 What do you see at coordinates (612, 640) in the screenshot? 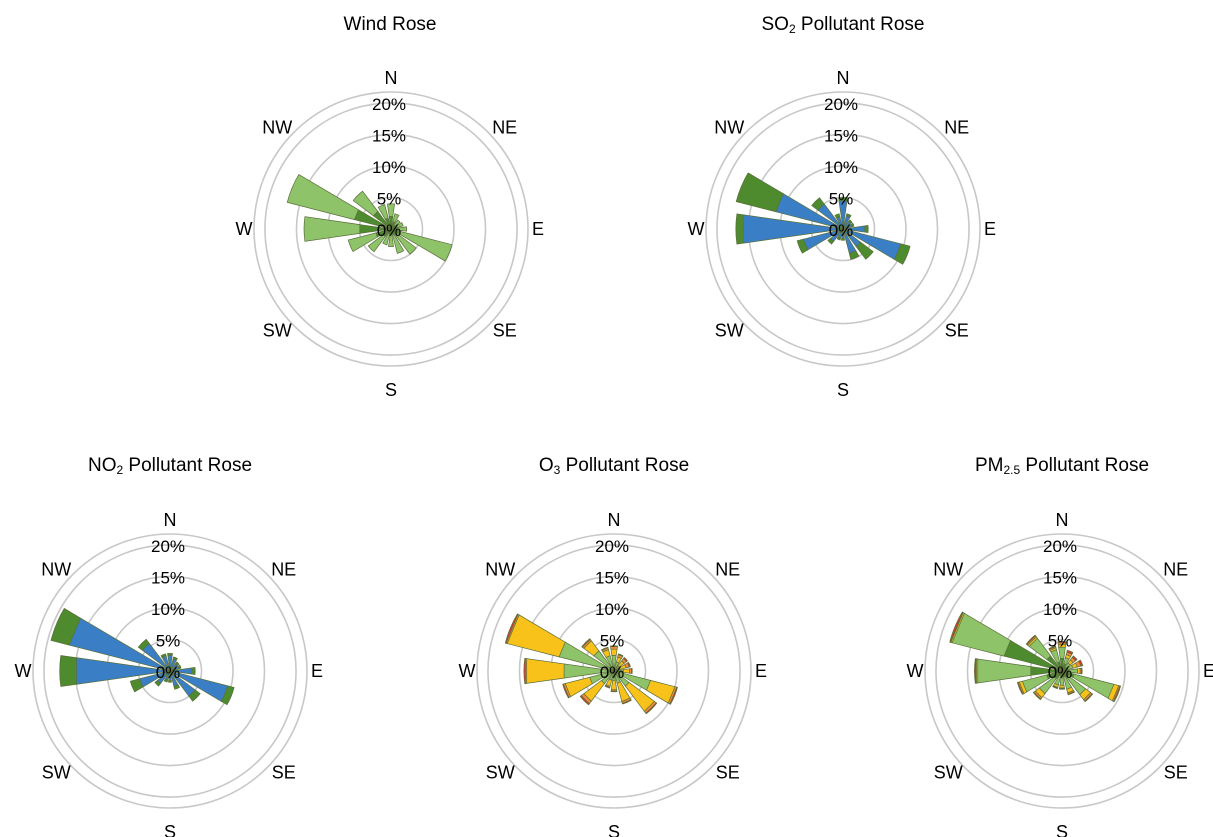
I see `r-tick-label: 5%` at bounding box center [612, 640].